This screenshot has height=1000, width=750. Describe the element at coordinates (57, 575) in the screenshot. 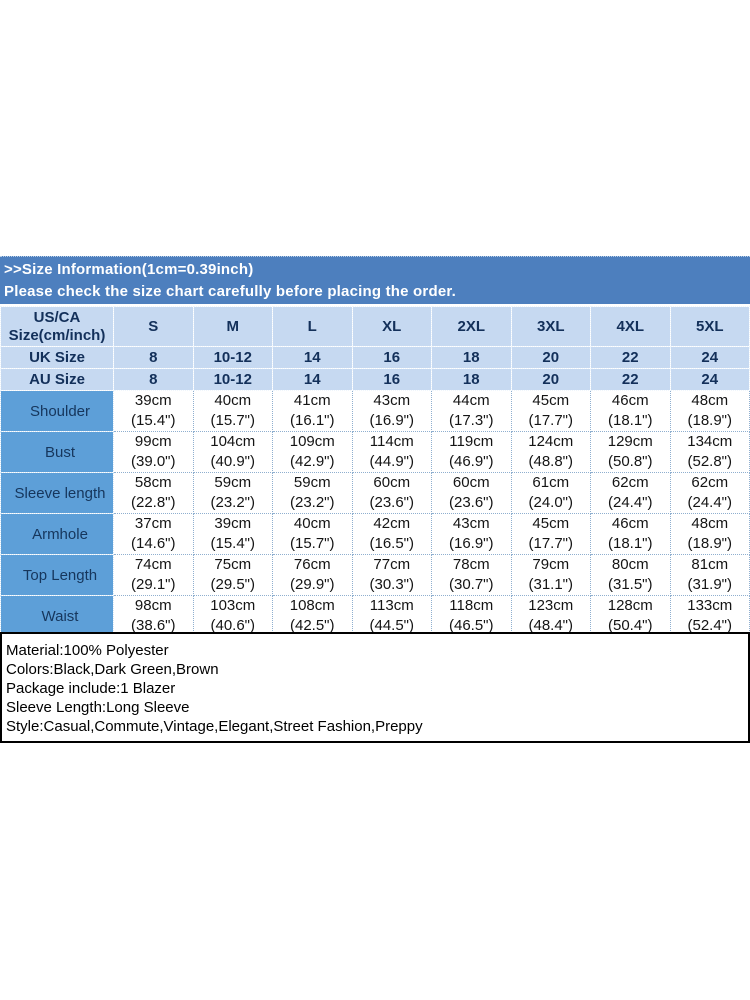

I see `measurement-row-label: Top Length` at that location.